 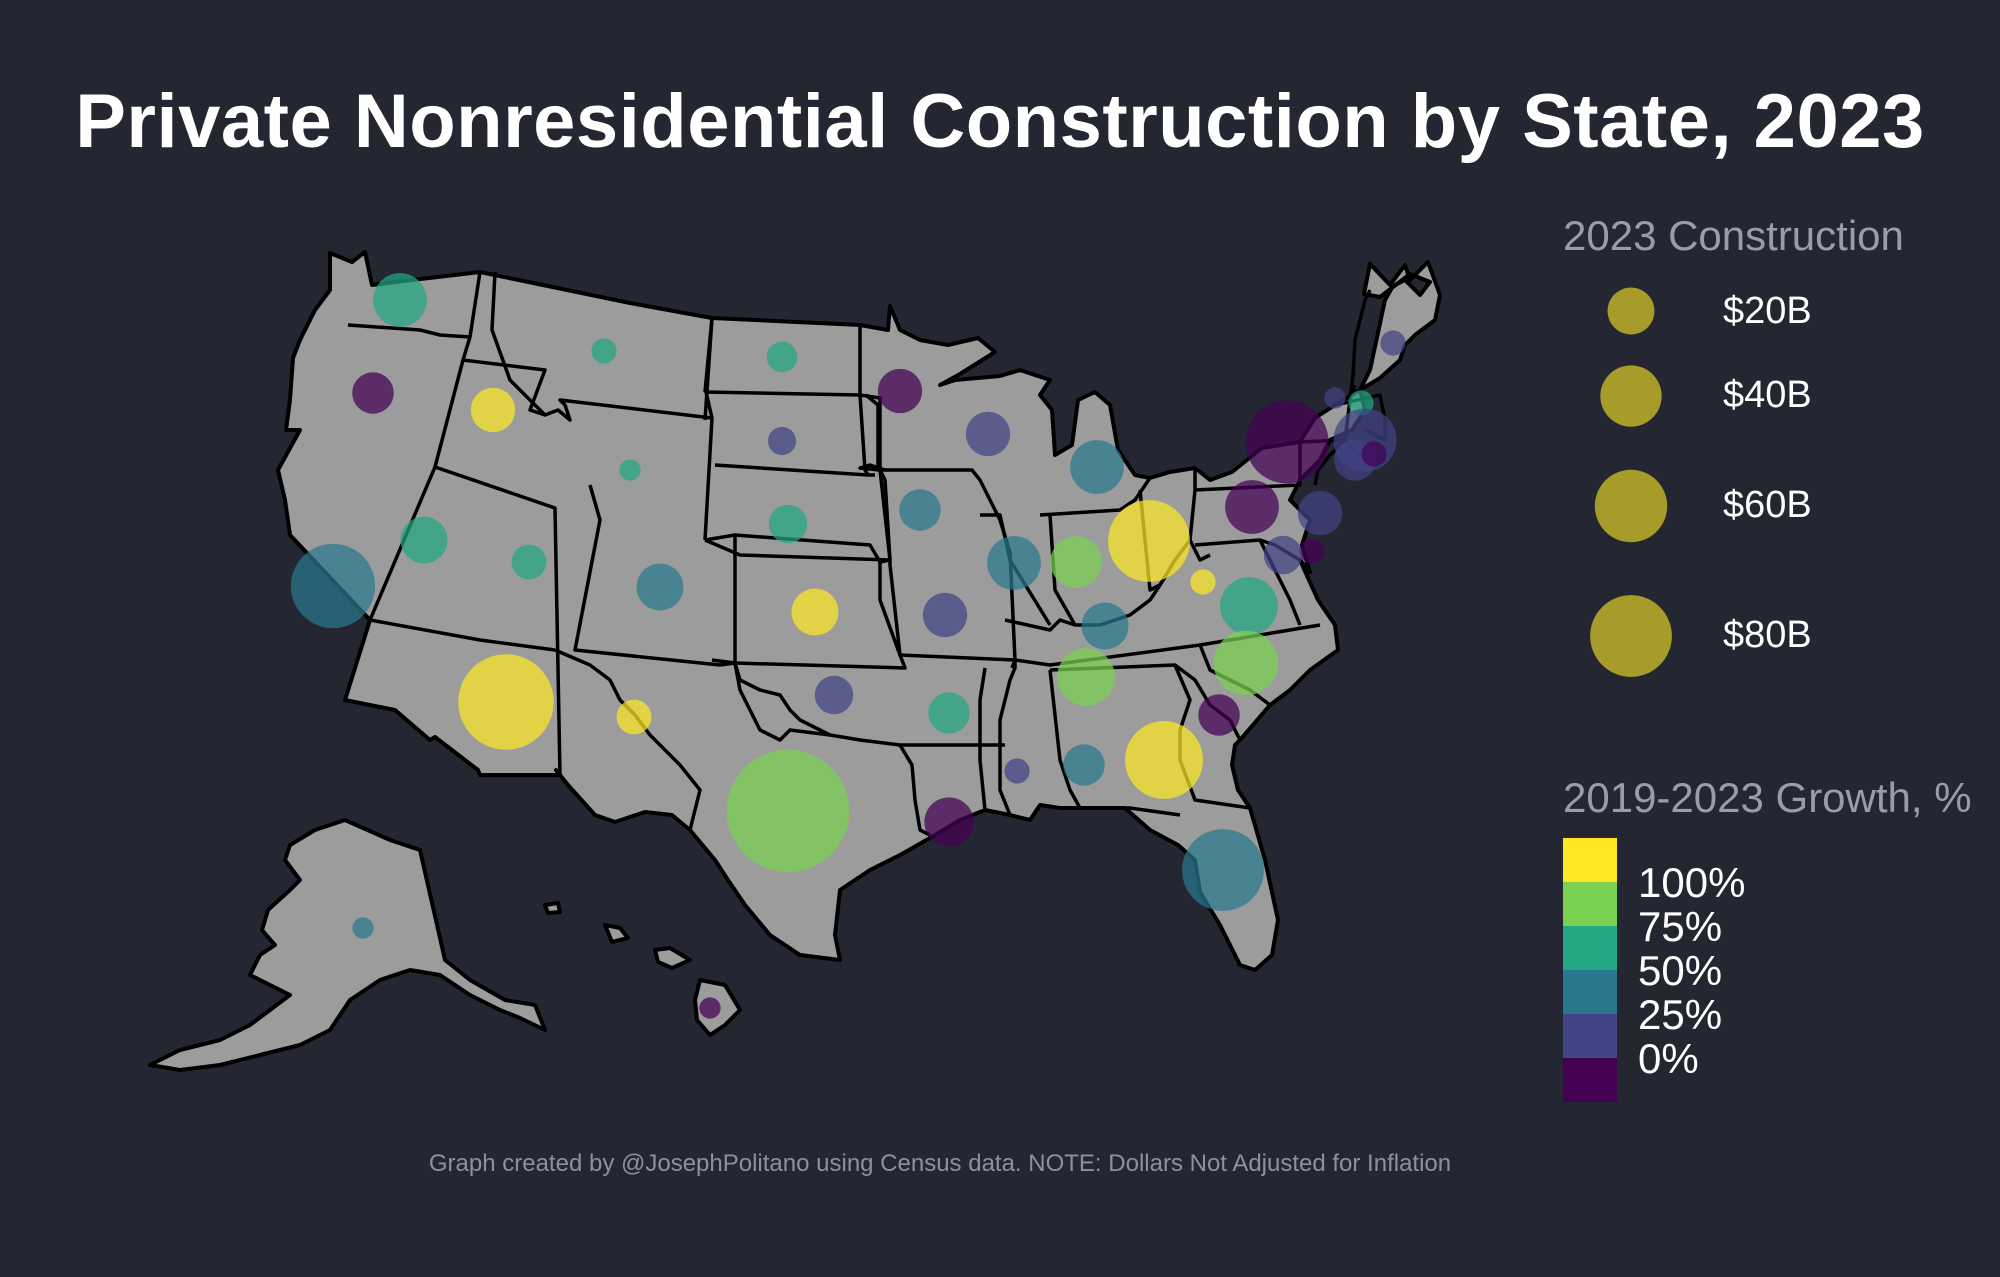 What do you see at coordinates (630, 470) in the screenshot?
I see `state-bubble-wy` at bounding box center [630, 470].